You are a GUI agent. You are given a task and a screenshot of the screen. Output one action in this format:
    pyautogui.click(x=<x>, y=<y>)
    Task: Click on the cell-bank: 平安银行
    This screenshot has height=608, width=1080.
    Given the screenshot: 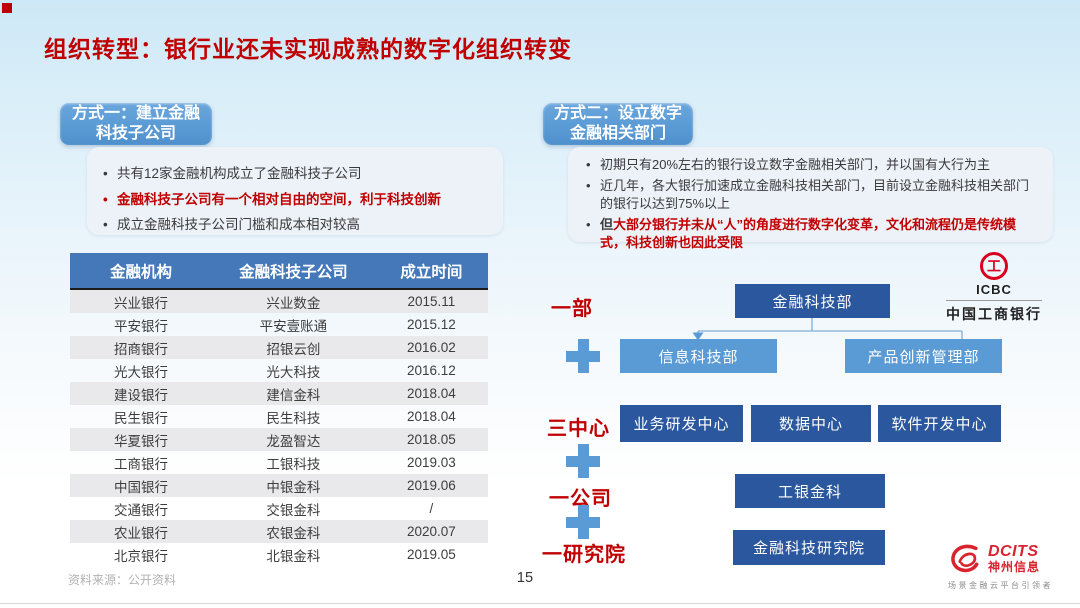 What is the action you would take?
    pyautogui.click(x=141, y=326)
    